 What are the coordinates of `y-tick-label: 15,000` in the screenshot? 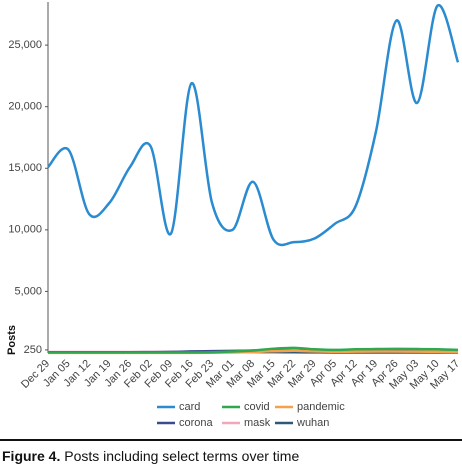 It's located at (25, 168).